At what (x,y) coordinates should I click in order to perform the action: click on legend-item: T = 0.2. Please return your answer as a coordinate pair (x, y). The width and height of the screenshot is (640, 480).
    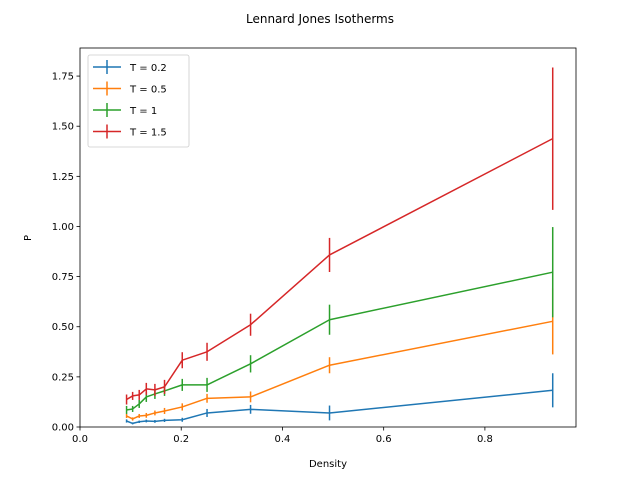
    Looking at the image, I should click on (130, 67).